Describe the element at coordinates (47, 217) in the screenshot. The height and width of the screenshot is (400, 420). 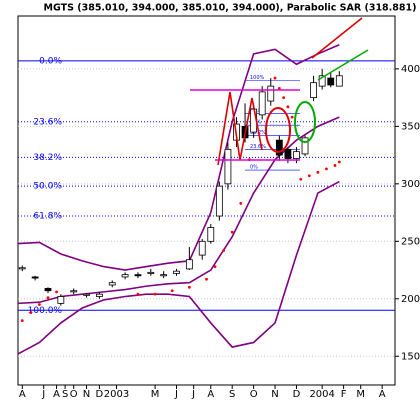
I see `fib-label: 61.8%` at that location.